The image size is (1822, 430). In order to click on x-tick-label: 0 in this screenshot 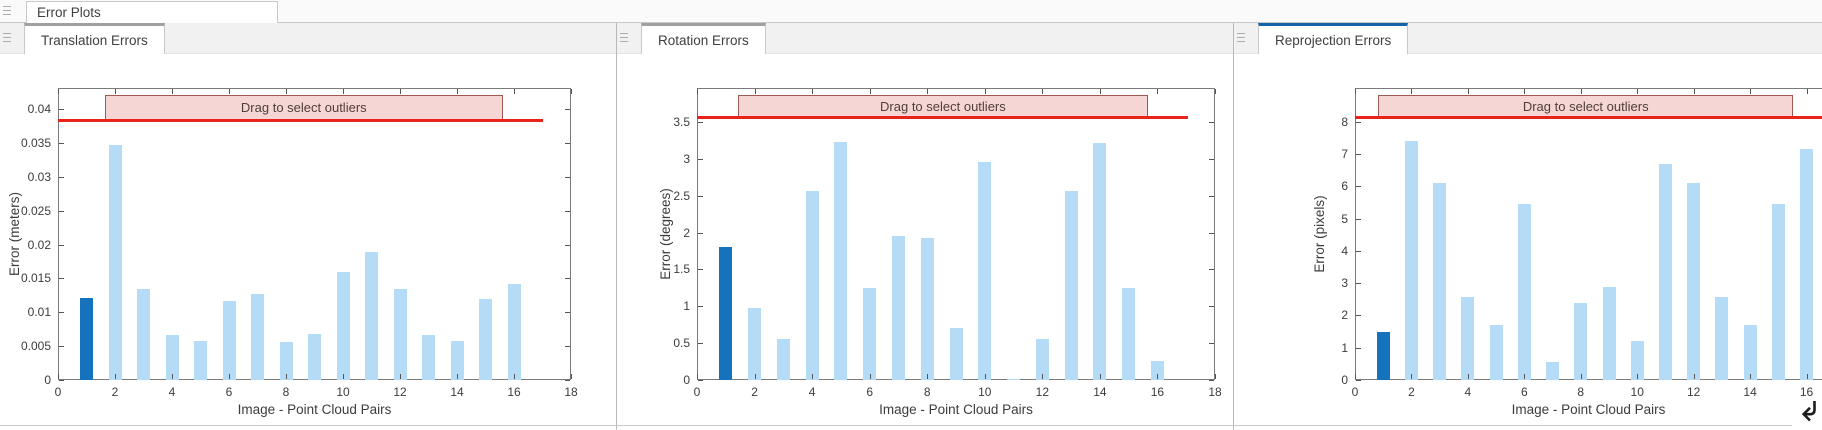, I will do `click(697, 392)`.